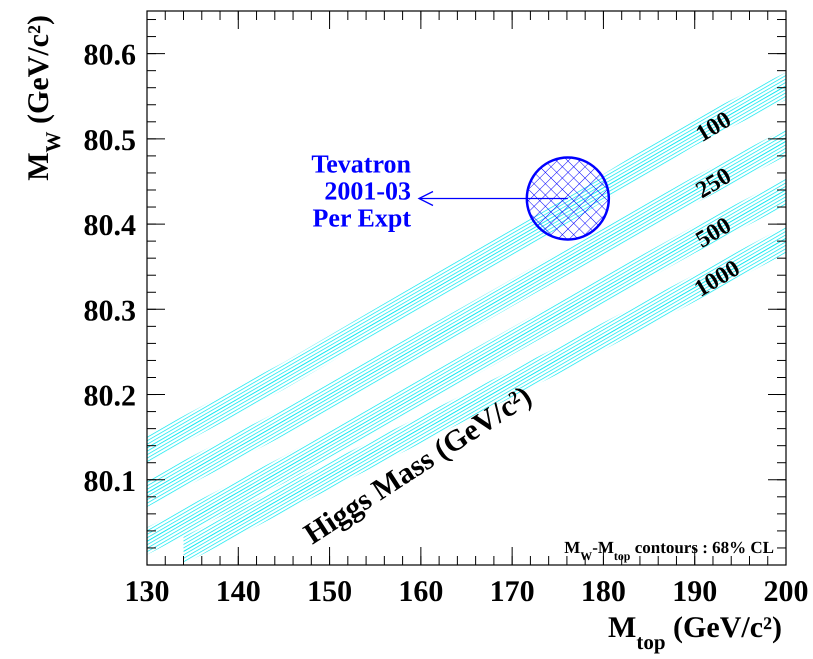  What do you see at coordinates (110, 55) in the screenshot?
I see `y-tick-label: 80.6` at bounding box center [110, 55].